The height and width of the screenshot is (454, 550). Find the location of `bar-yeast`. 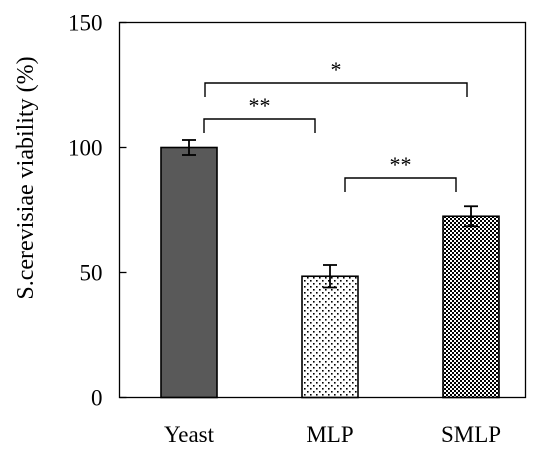

bar-yeast is located at coordinates (189, 272).